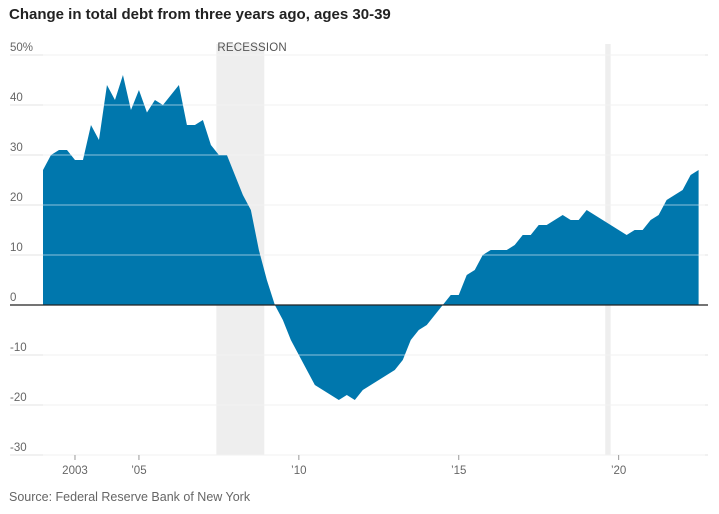 Image resolution: width=719 pixels, height=514 pixels. I want to click on x-tick-label: ’15, so click(458, 471).